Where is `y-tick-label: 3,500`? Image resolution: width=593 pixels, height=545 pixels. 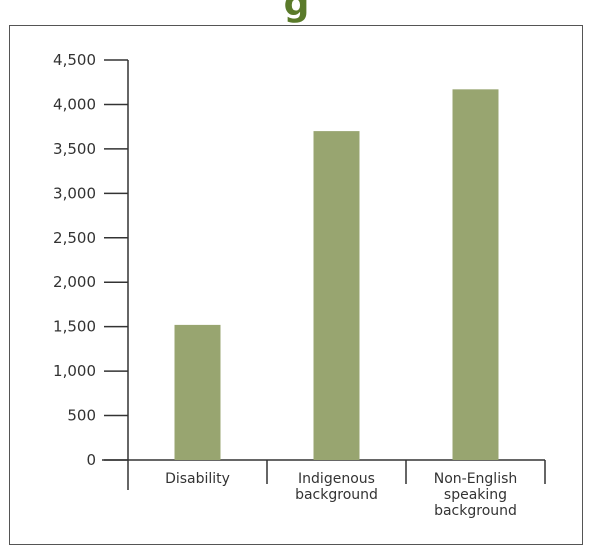
y-tick-label: 3,500 is located at coordinates (74, 149).